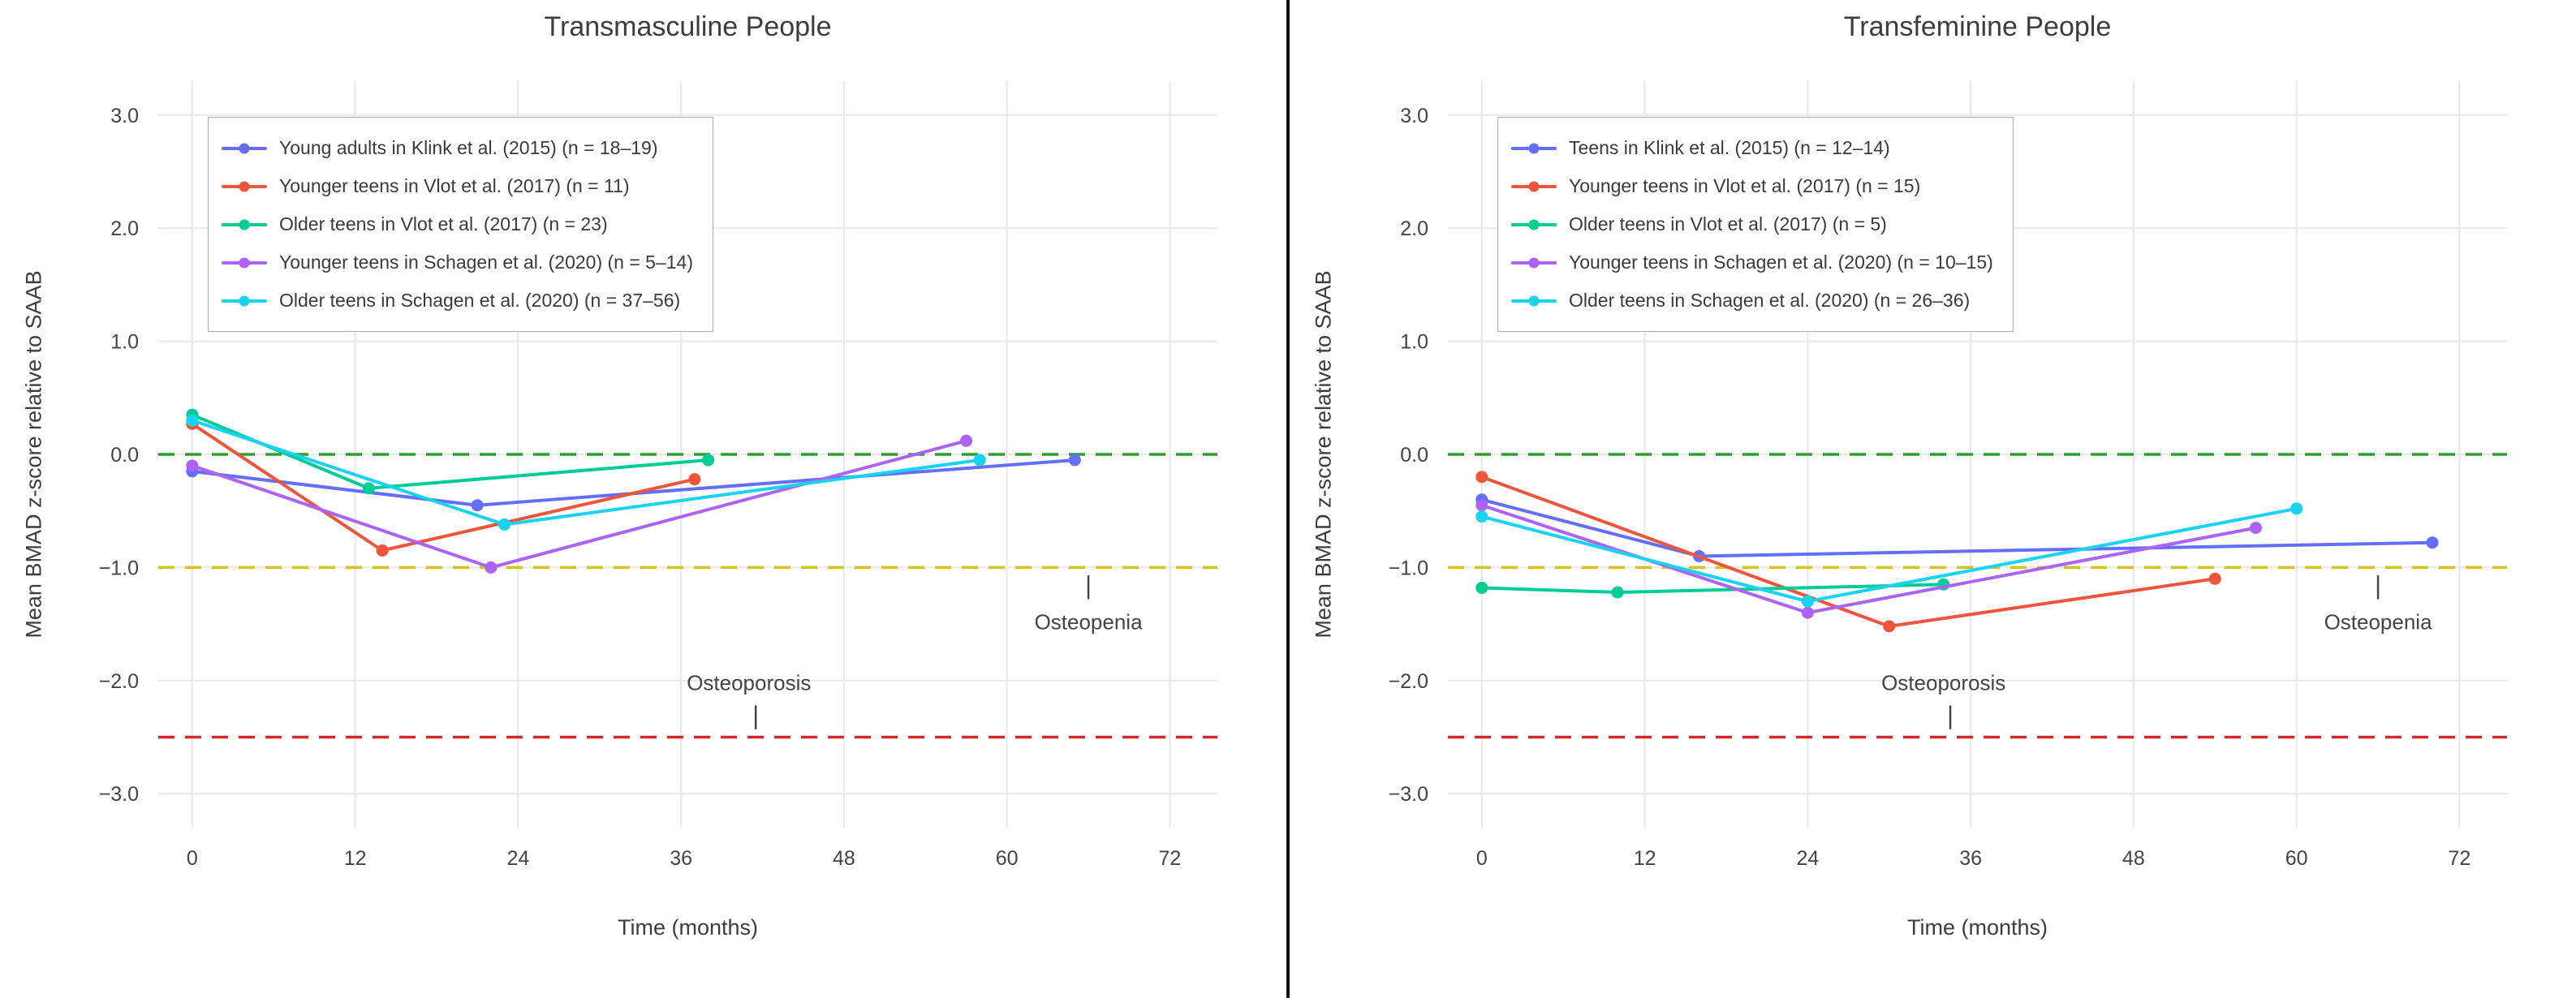  Describe the element at coordinates (688, 27) in the screenshot. I see `chart-title-transmasculine: Transmasculine People` at that location.